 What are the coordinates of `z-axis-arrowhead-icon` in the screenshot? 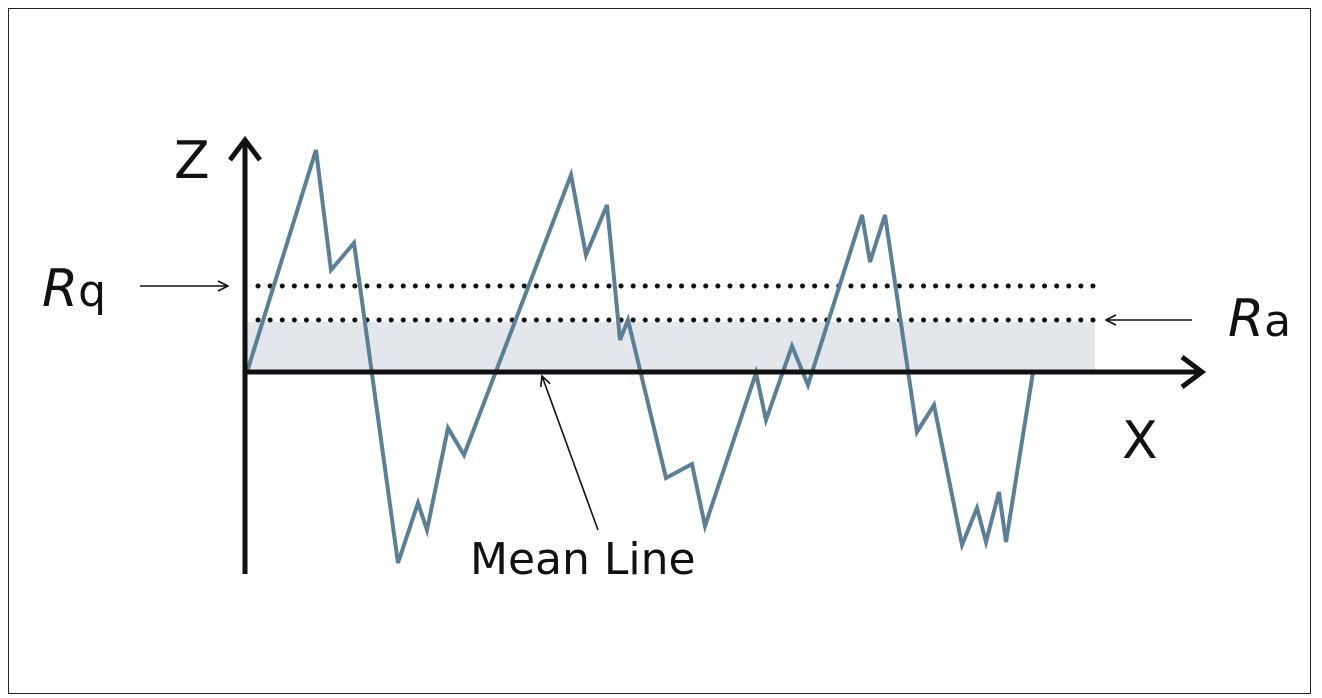 It's located at (245, 148).